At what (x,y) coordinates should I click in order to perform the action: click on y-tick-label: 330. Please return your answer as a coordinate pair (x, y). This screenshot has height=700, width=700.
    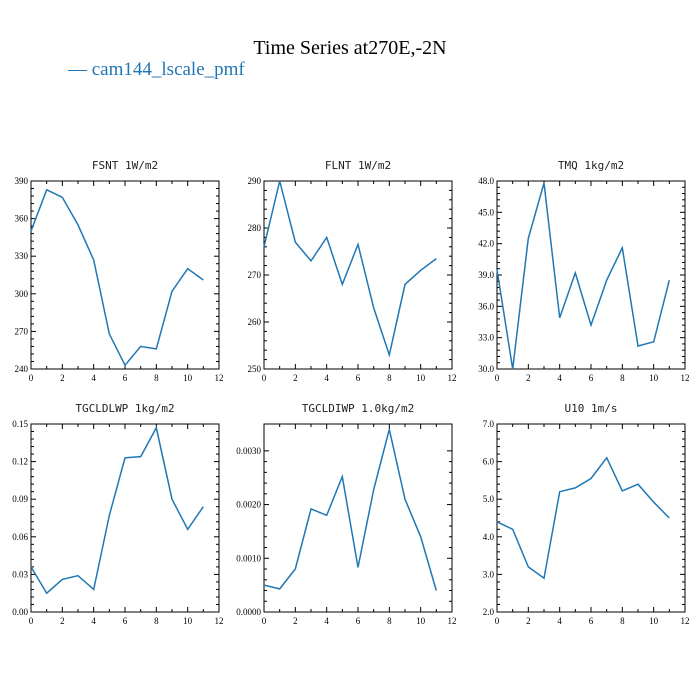
    Looking at the image, I should click on (22, 256).